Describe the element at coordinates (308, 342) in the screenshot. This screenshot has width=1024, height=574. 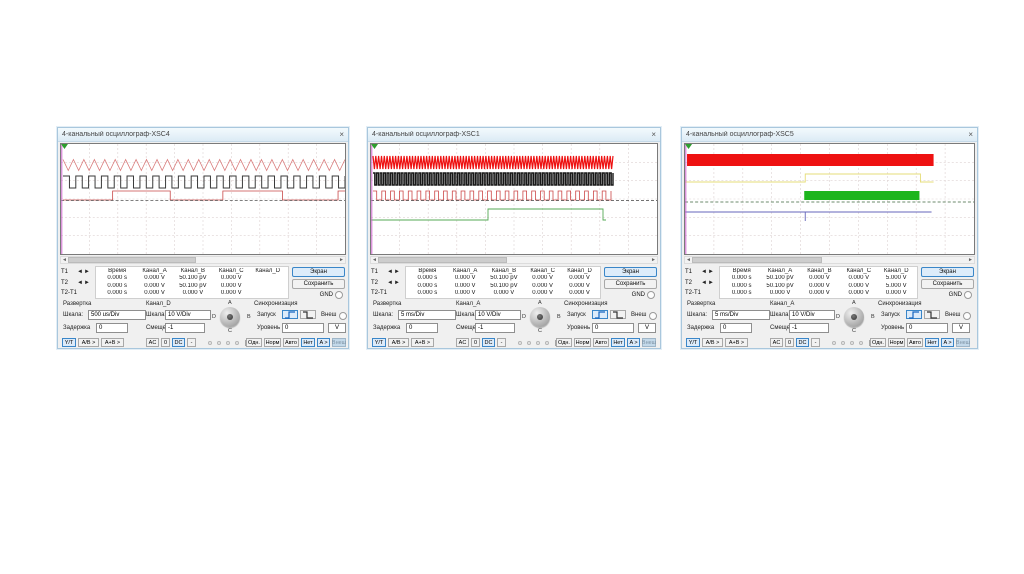
I see `trigger-none-button: Нет` at that location.